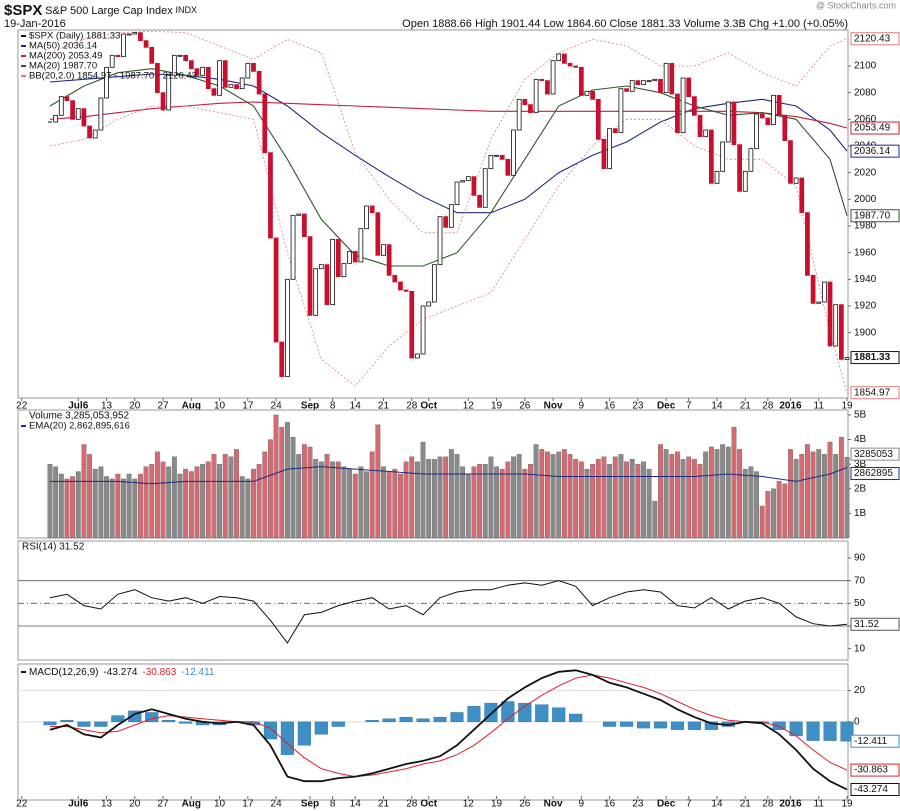 The height and width of the screenshot is (811, 900). I want to click on x-tick-label: 17, so click(248, 406).